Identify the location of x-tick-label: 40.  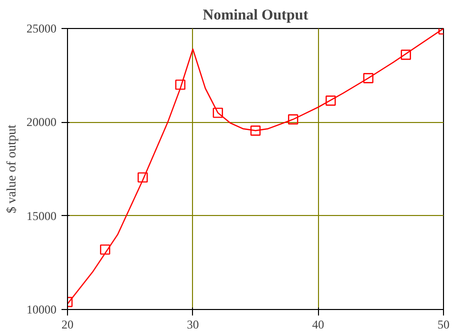
(318, 324).